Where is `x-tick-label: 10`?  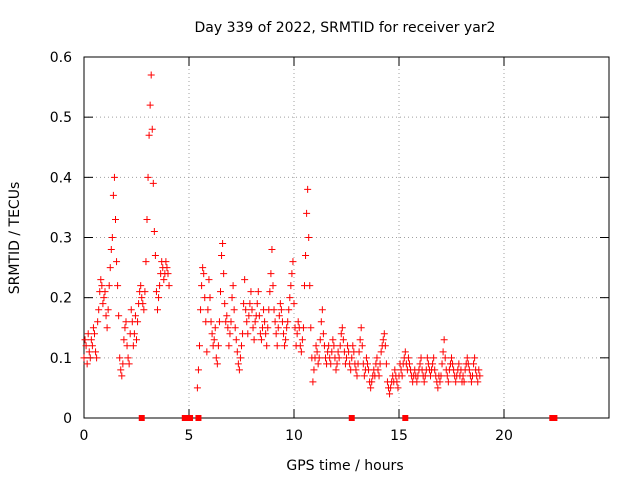
x-tick-label: 10 is located at coordinates (294, 436).